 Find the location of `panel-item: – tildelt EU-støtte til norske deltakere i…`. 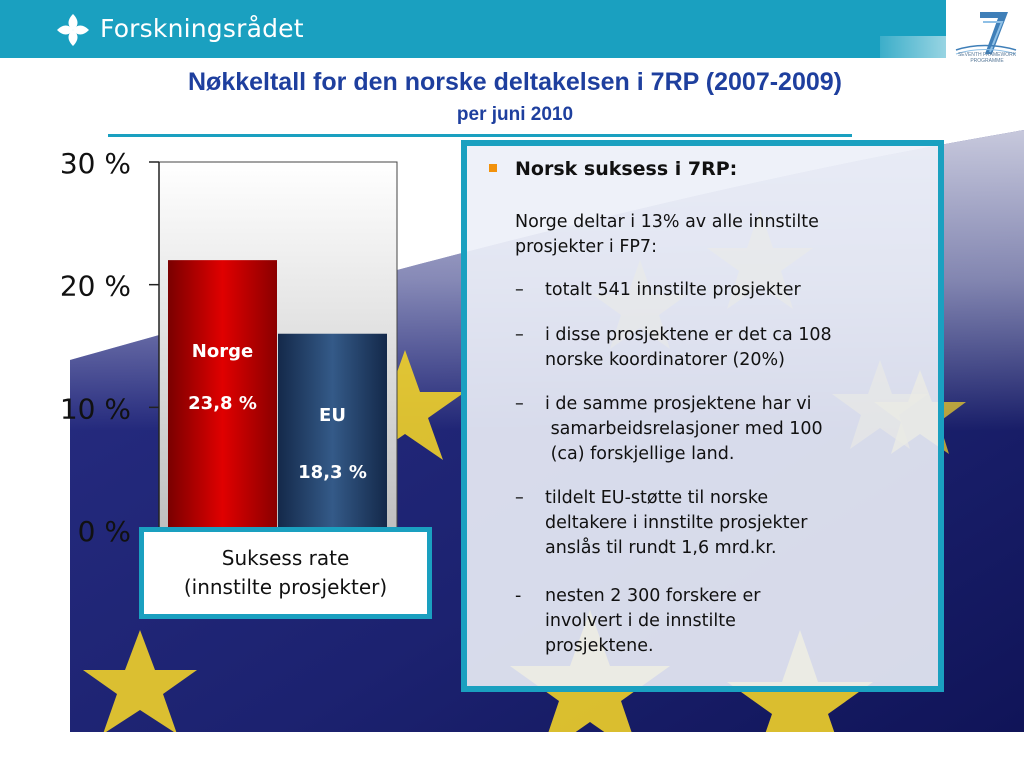

panel-item: – tildelt EU-støtte til norske deltakere i… is located at coordinates (725, 523).